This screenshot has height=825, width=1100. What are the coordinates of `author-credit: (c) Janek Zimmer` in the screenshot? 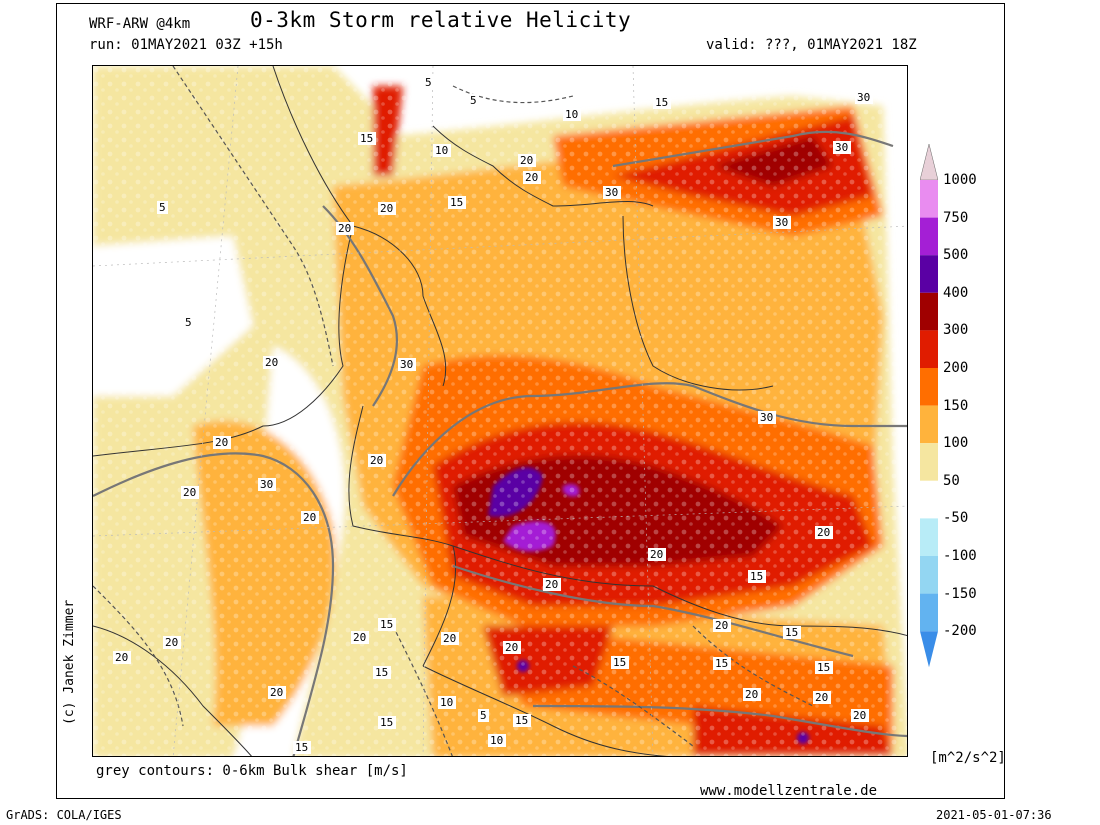 It's located at (69, 662).